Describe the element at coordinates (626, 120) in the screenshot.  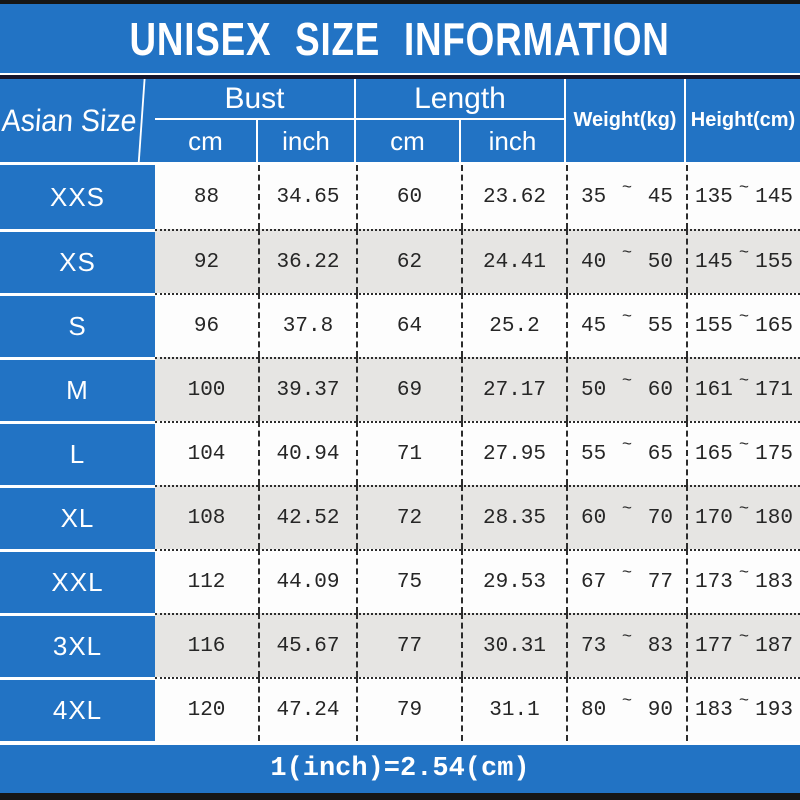
I see `header-weight: Weight(kg)` at that location.